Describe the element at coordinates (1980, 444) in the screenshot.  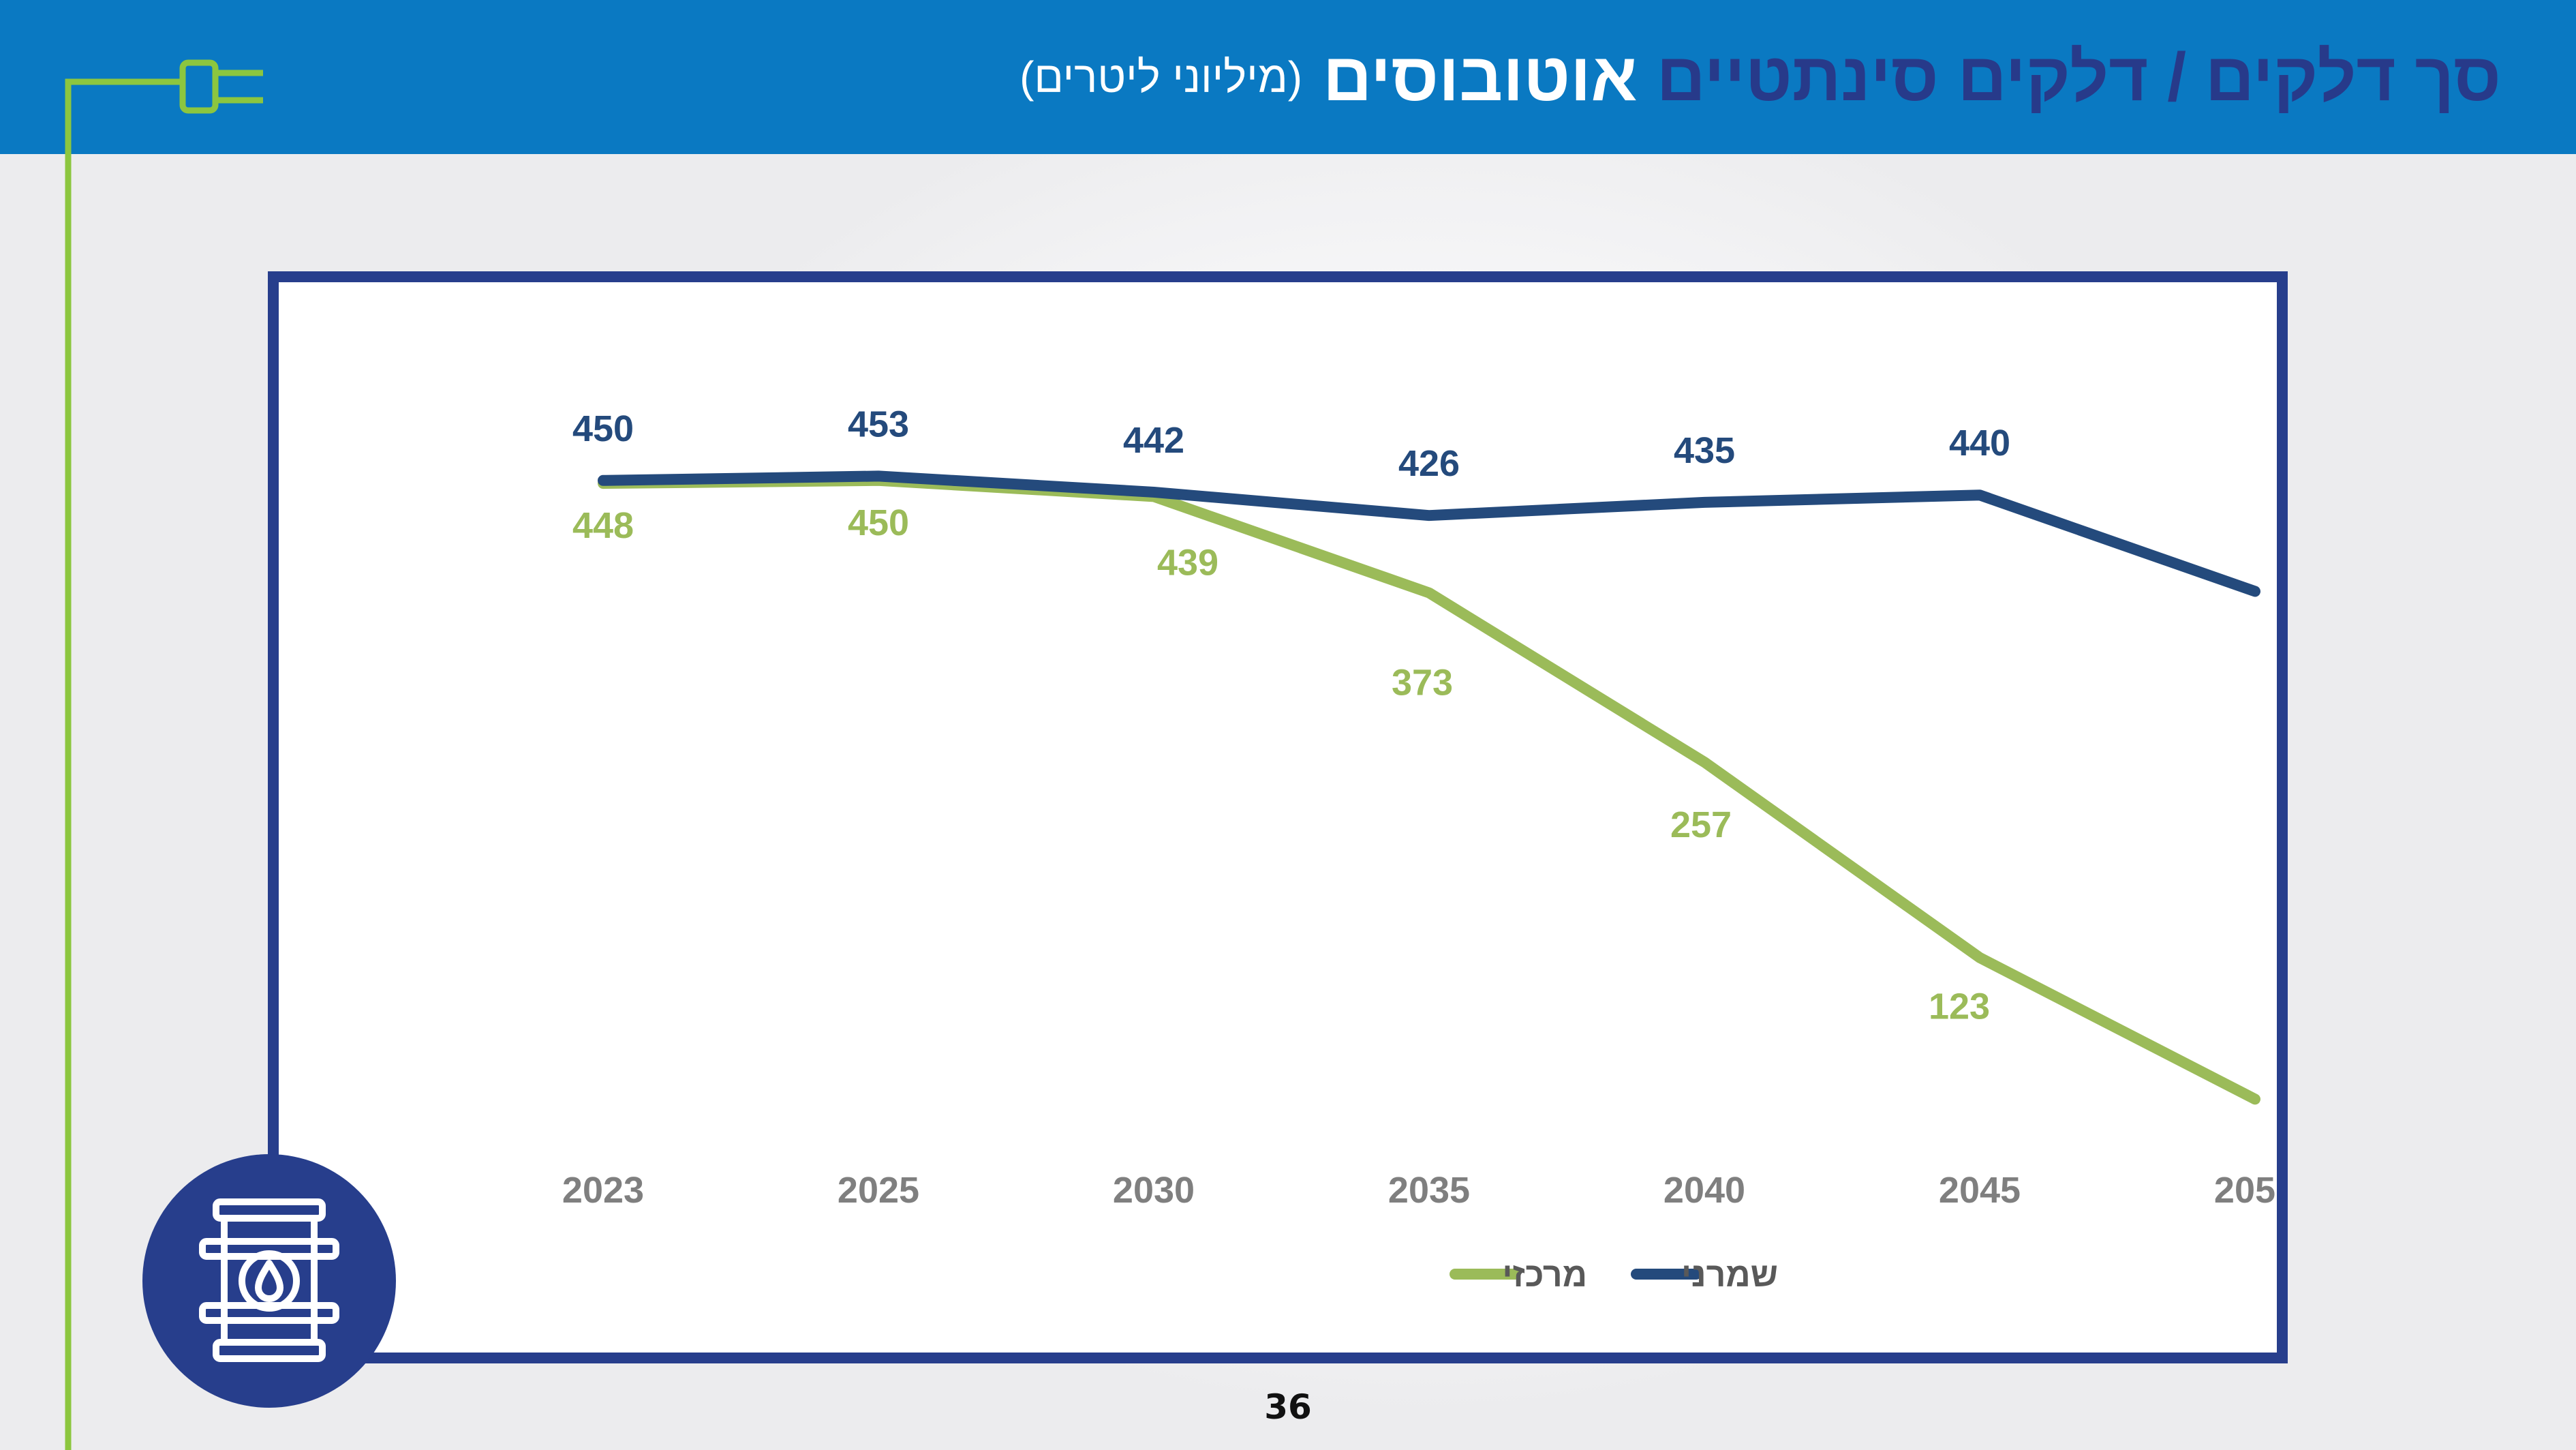
I see `data-label: 440` at that location.